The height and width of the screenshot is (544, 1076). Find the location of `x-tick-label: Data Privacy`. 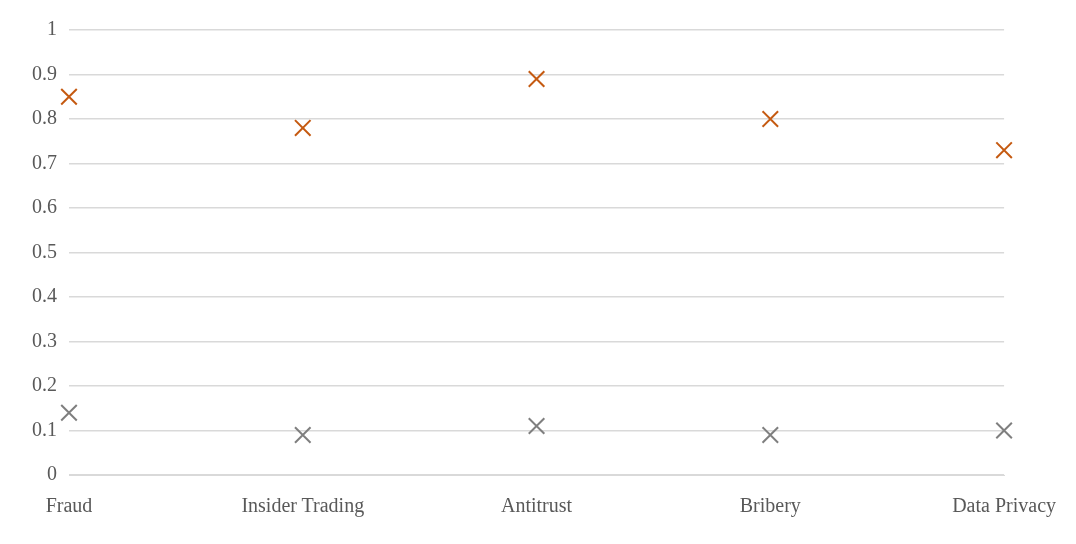

x-tick-label: Data Privacy is located at coordinates (1004, 506).